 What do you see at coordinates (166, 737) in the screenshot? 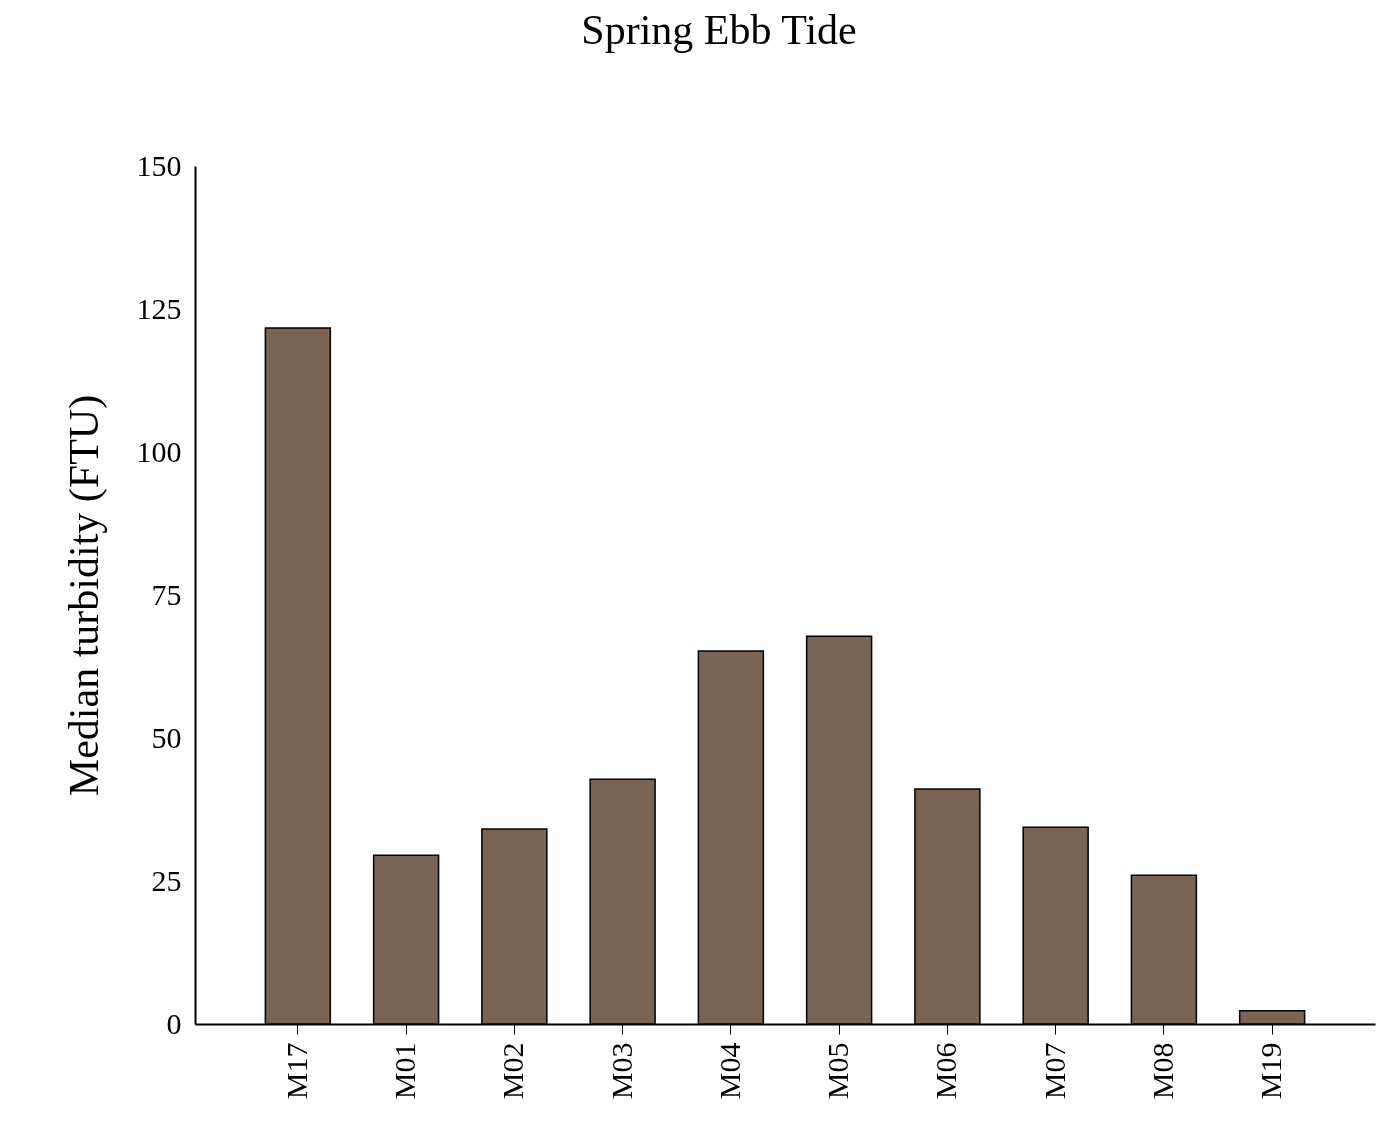
I see `y-tick-label: 50` at bounding box center [166, 737].